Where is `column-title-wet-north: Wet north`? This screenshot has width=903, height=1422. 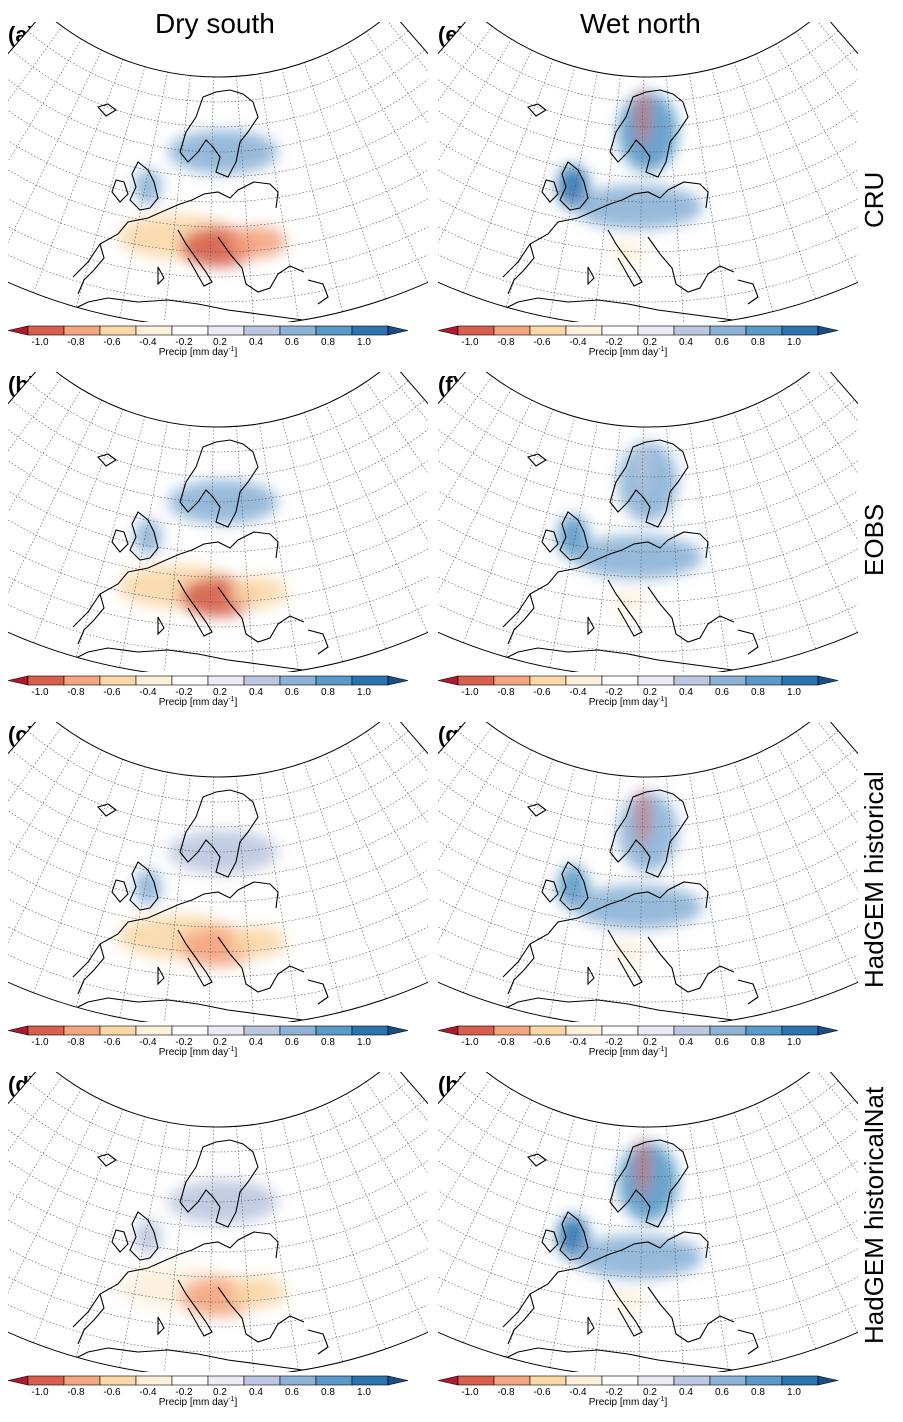
column-title-wet-north: Wet north is located at coordinates (640, 23).